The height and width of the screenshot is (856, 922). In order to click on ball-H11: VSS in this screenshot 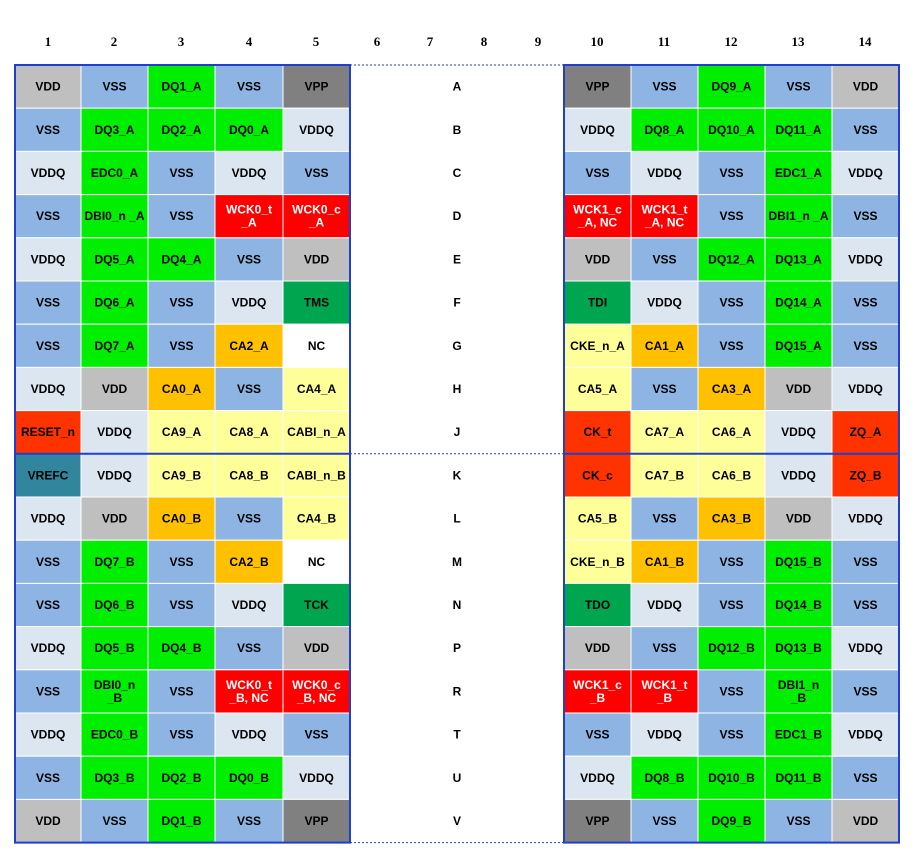, I will do `click(664, 389)`.